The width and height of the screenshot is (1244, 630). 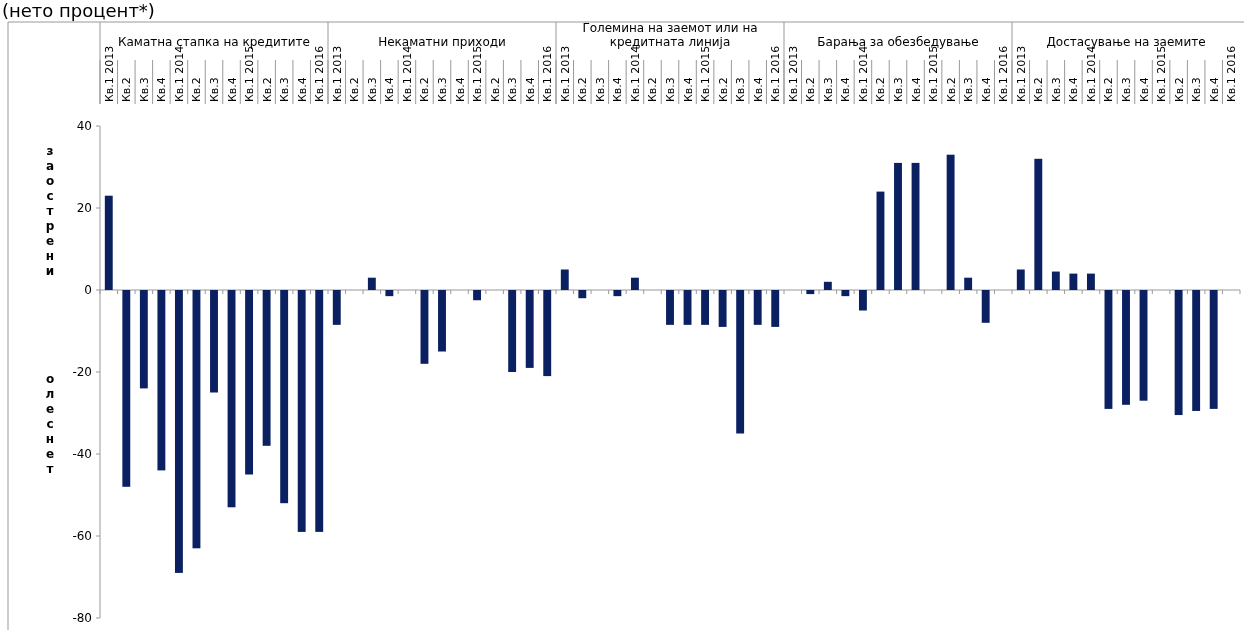 What do you see at coordinates (82, 454) in the screenshot?
I see `y-tick-label: -40` at bounding box center [82, 454].